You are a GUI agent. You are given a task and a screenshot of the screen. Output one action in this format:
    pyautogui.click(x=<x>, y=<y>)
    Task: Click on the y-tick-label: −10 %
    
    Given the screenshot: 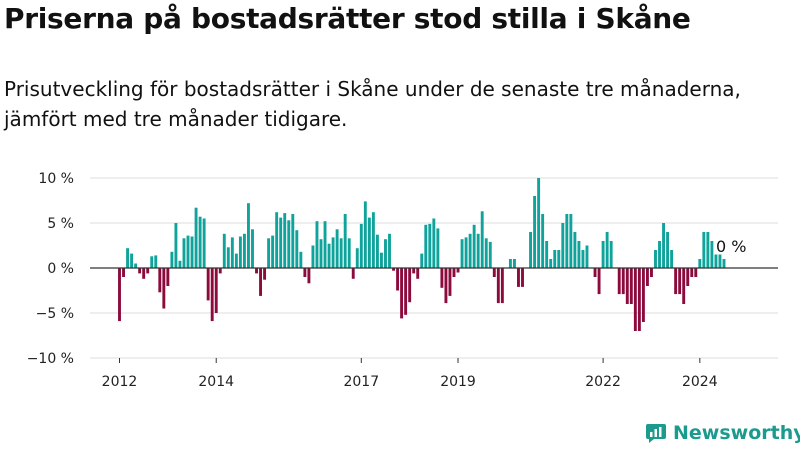 What is the action you would take?
    pyautogui.click(x=50, y=359)
    